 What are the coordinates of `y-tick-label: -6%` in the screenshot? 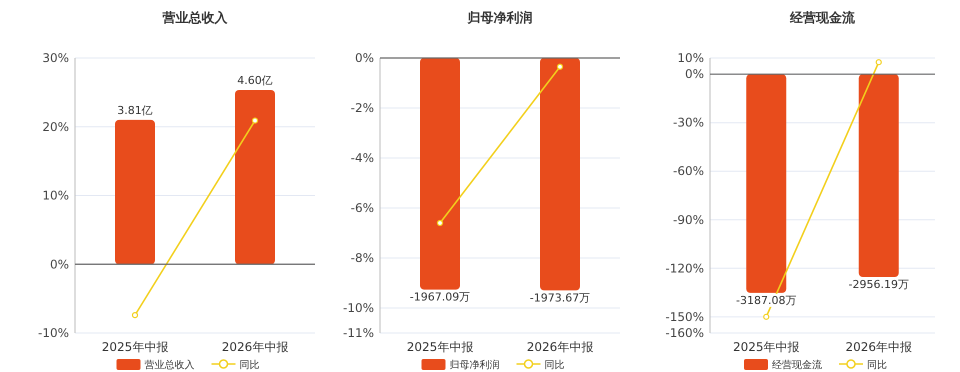 It's located at (362, 208).